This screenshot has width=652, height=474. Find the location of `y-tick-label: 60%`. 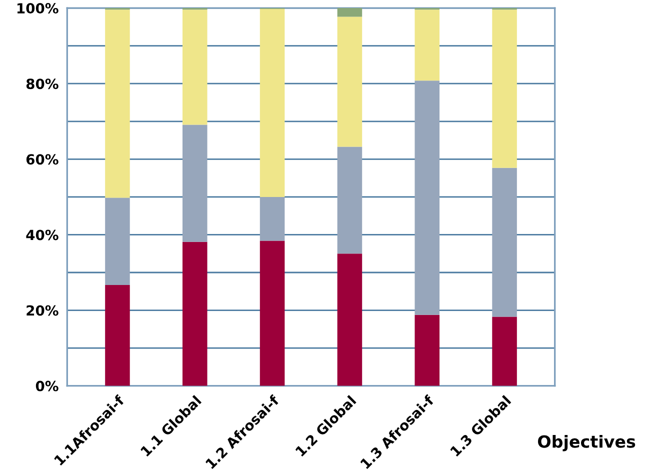

y-tick-label: 60% is located at coordinates (42, 159).